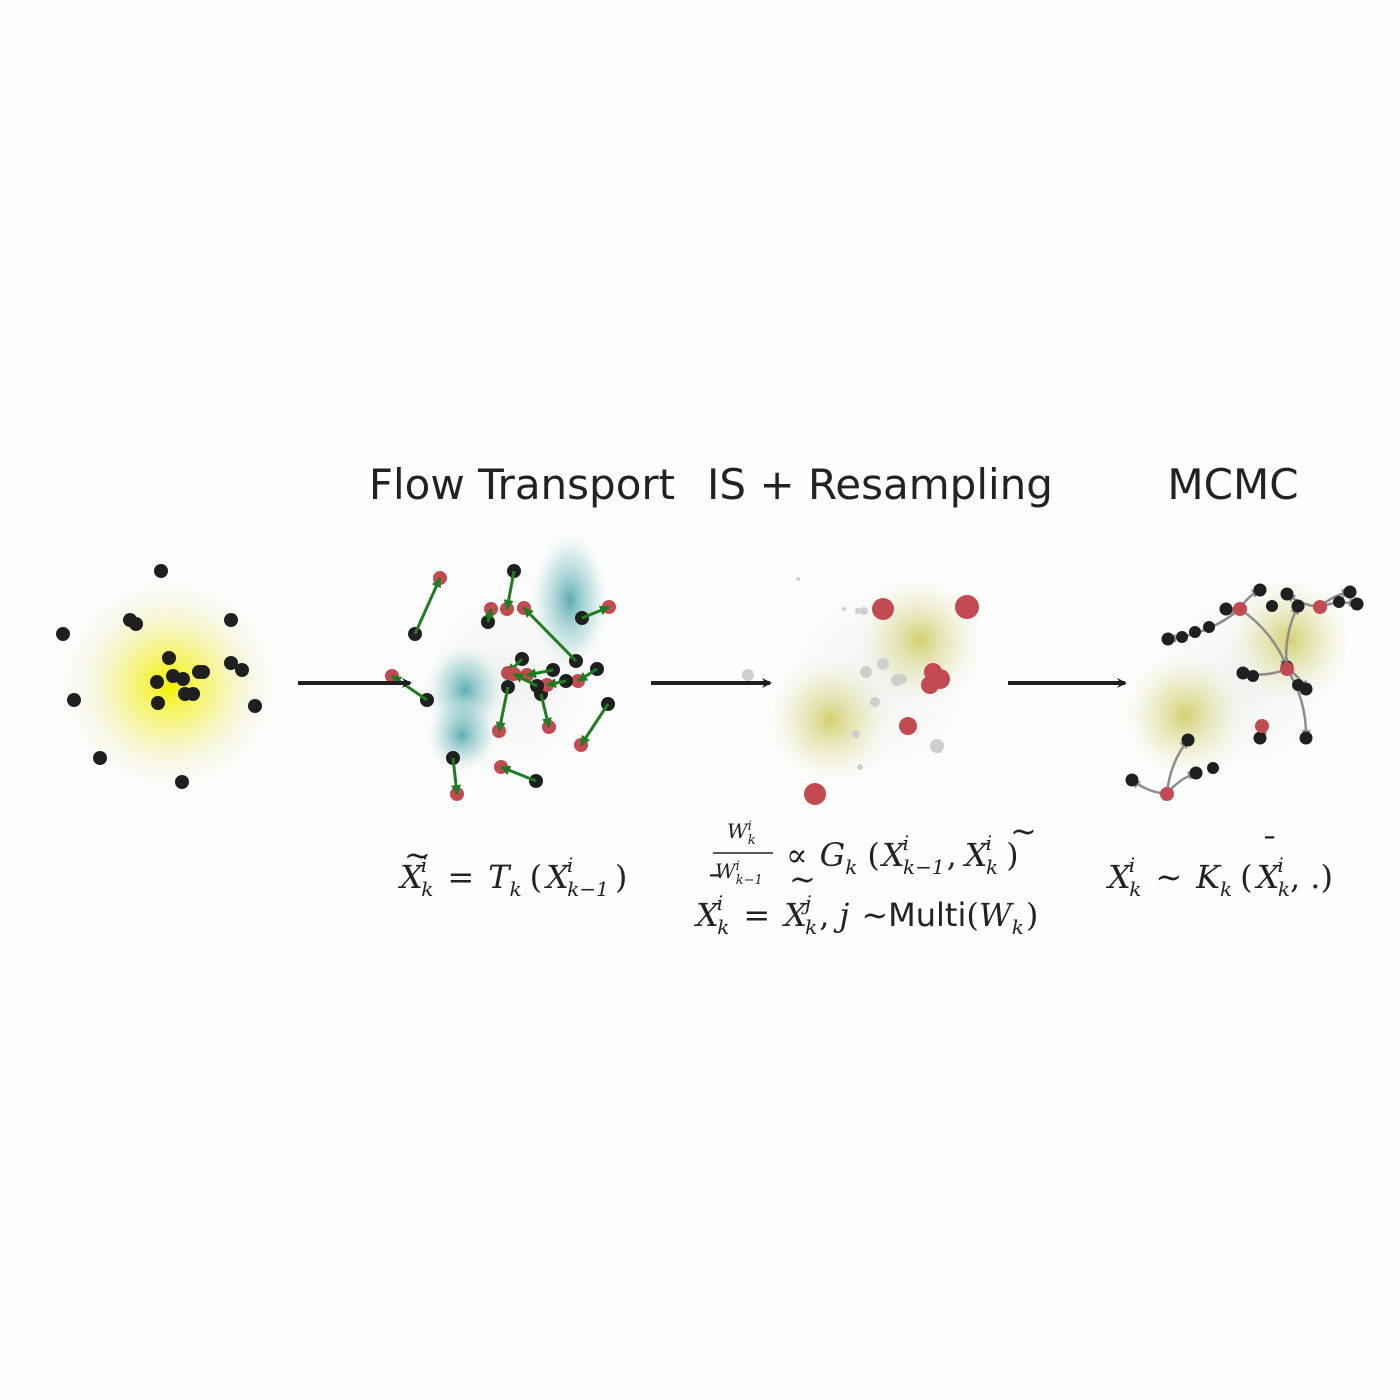  I want to click on haze-flow, so click(510, 680).